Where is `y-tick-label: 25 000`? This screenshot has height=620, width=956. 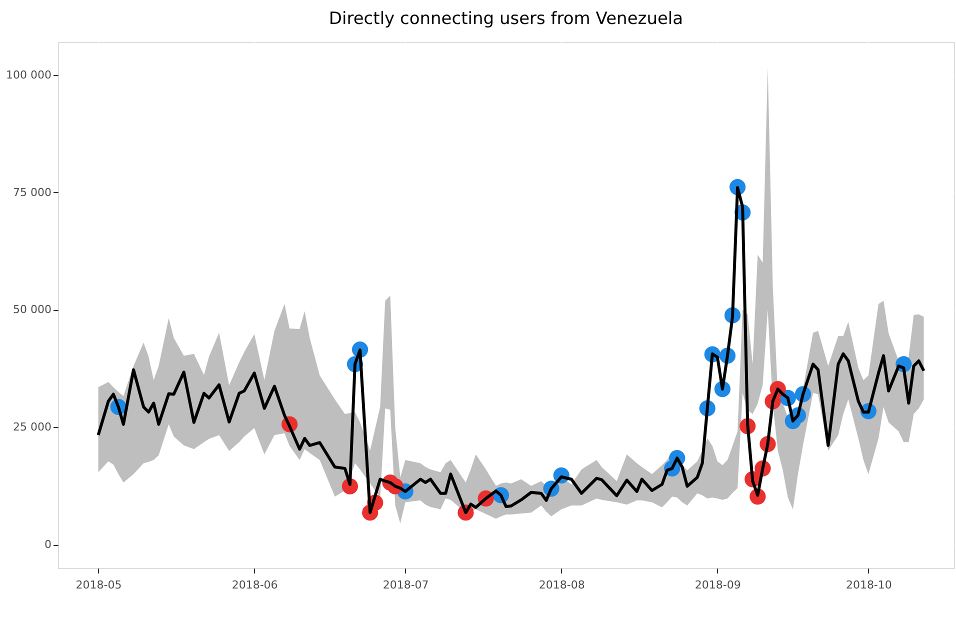 y-tick-label: 25 000 is located at coordinates (32, 427).